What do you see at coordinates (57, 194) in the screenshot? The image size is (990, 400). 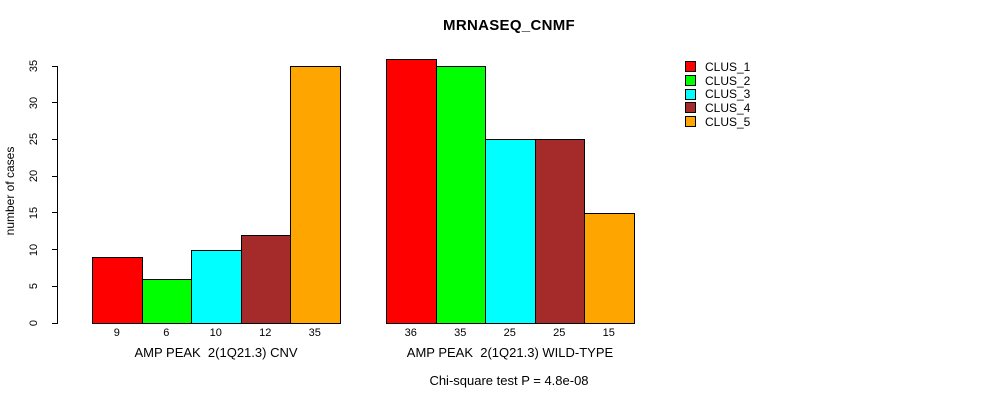 I see `y-axis-line` at bounding box center [57, 194].